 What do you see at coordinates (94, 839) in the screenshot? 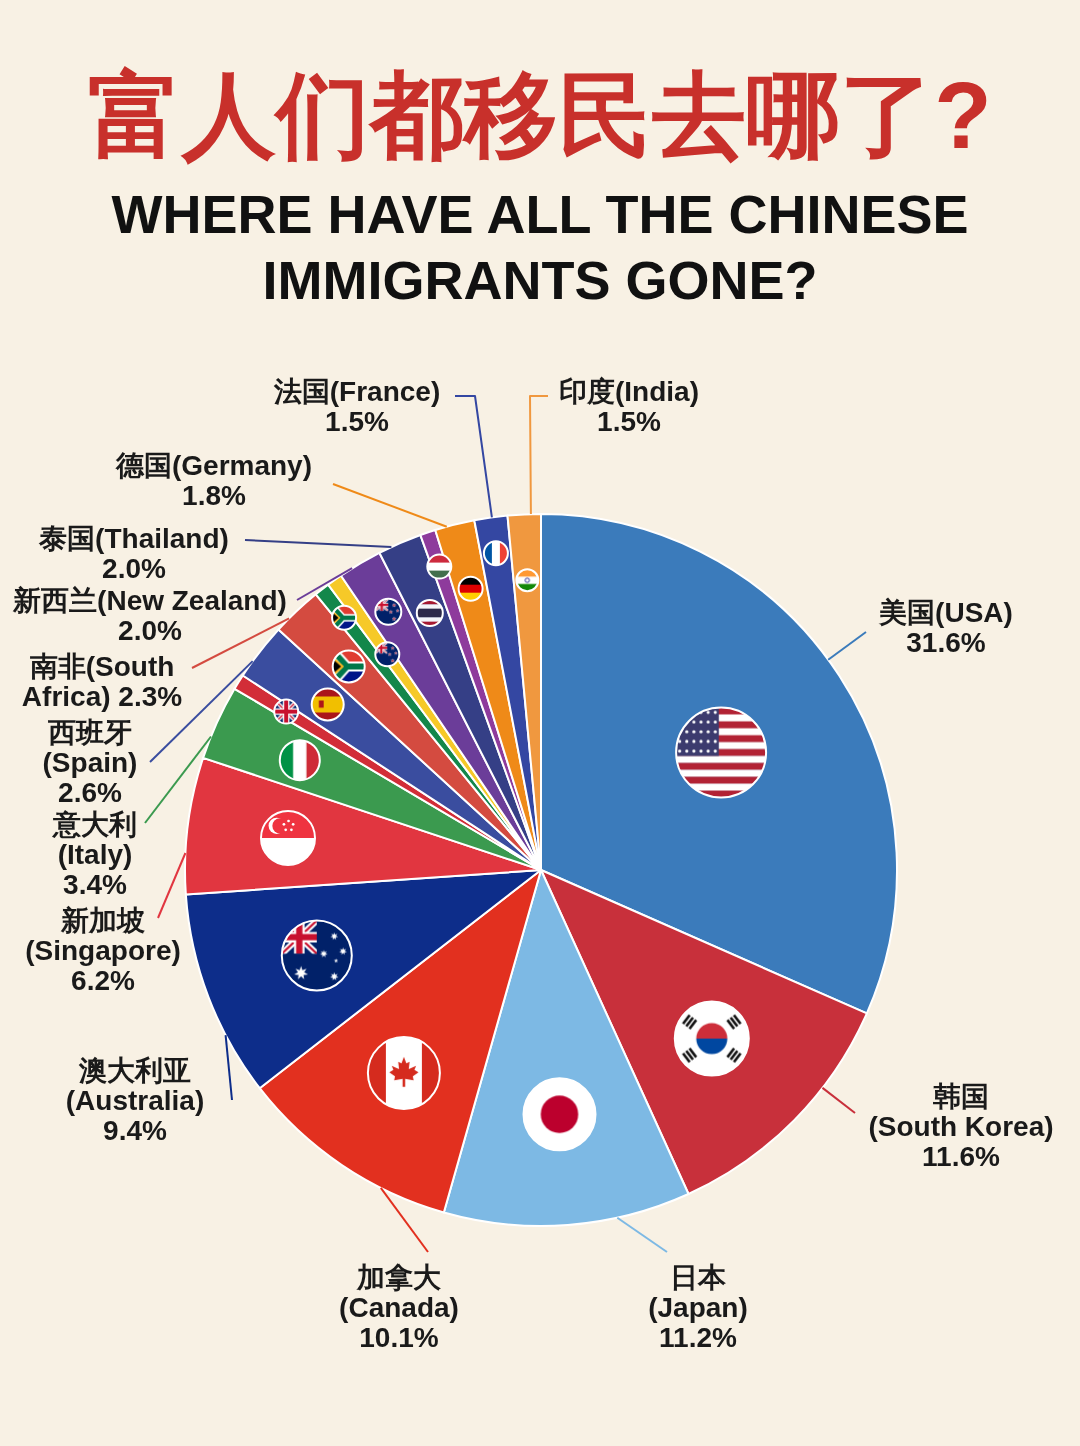
I see `slice-label: 意大利(Italy)` at bounding box center [94, 839].